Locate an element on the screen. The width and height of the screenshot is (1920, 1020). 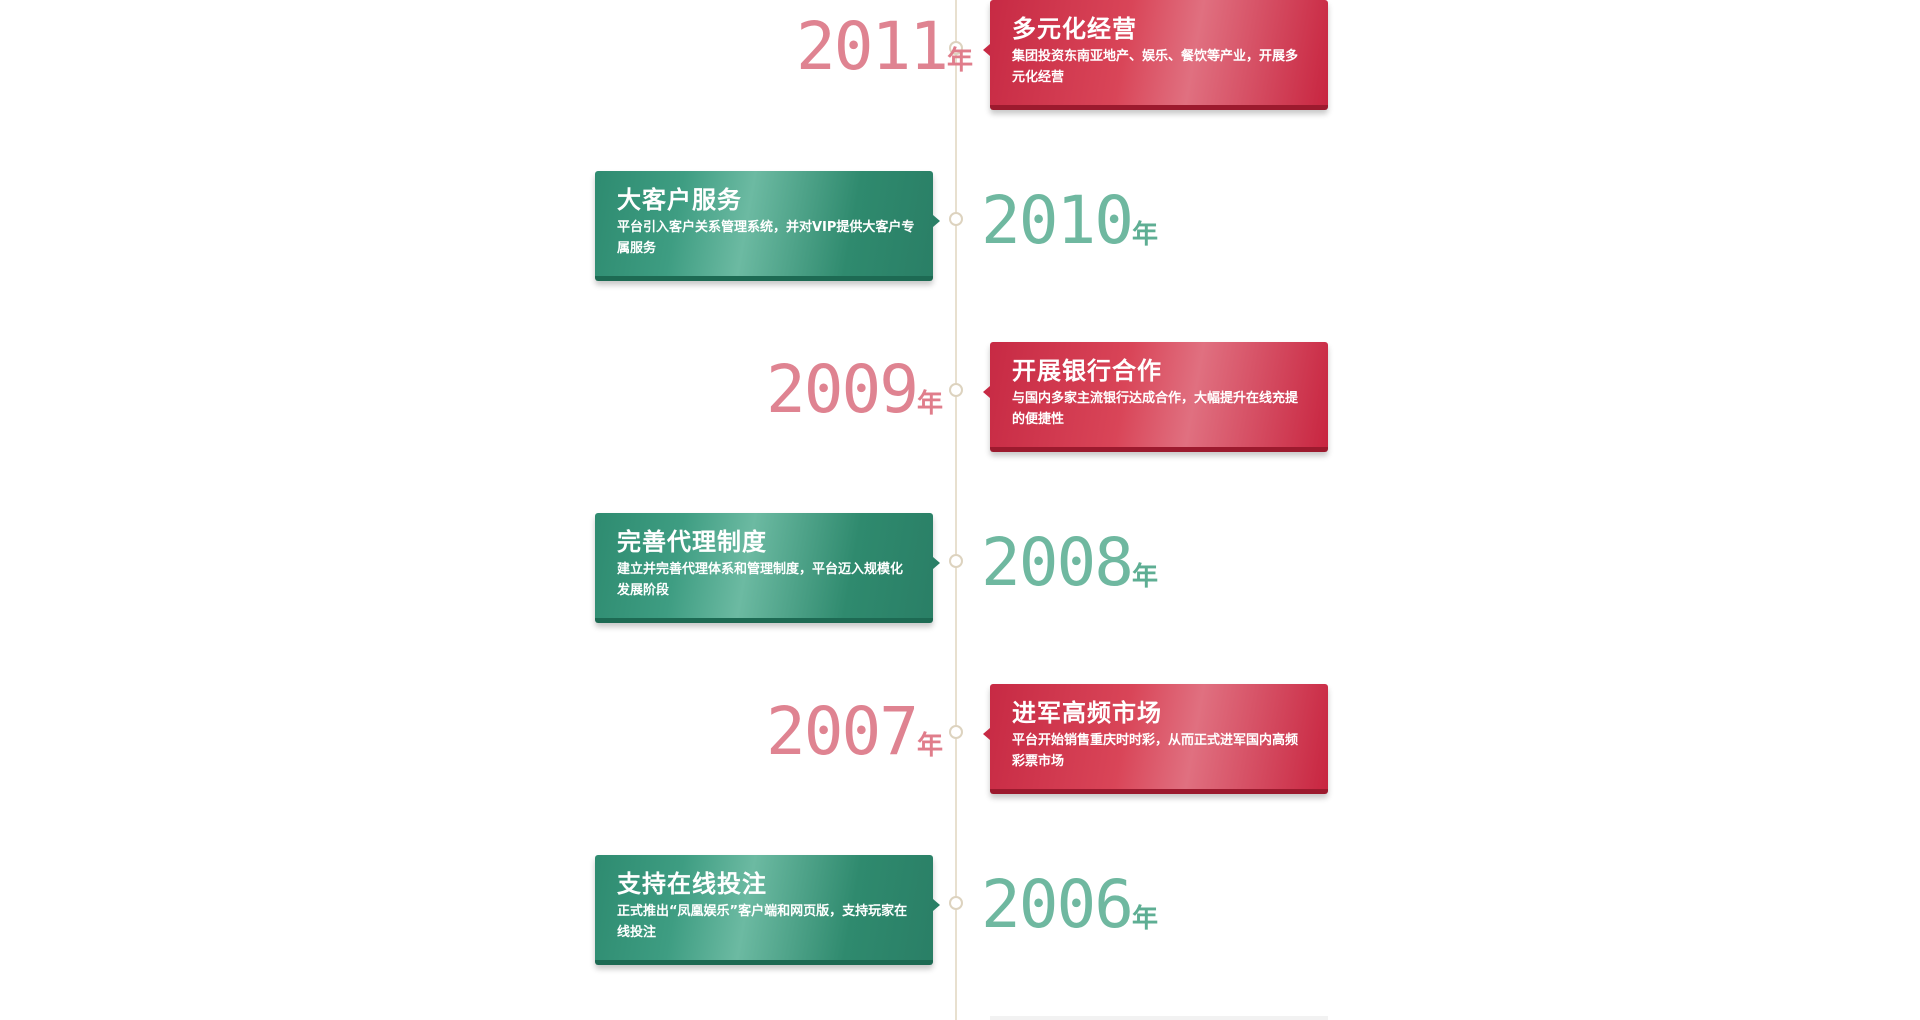
timeline-card: 开展银行合作 与国内多家主流银行达成合作，大幅提升在线充提的便捷性 is located at coordinates (1155, 397).